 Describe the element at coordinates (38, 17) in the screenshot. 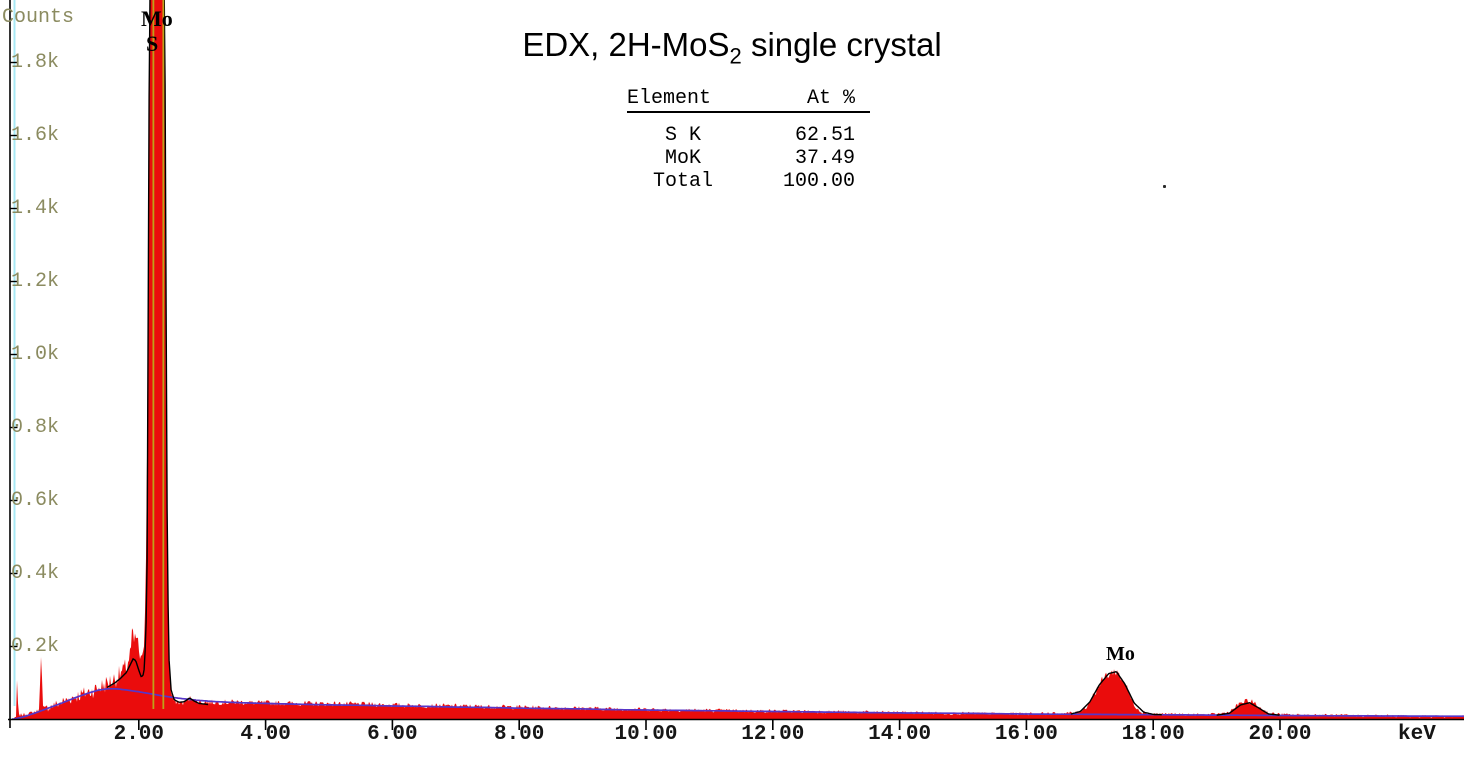

I see `y-axis-title: Counts` at that location.